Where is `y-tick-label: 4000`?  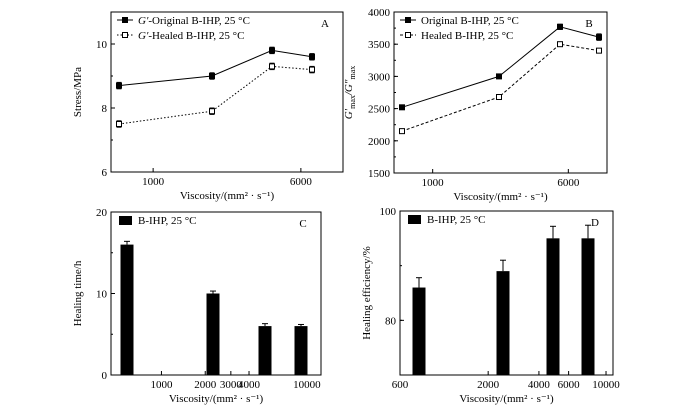 y-tick-label: 4000 is located at coordinates (379, 13).